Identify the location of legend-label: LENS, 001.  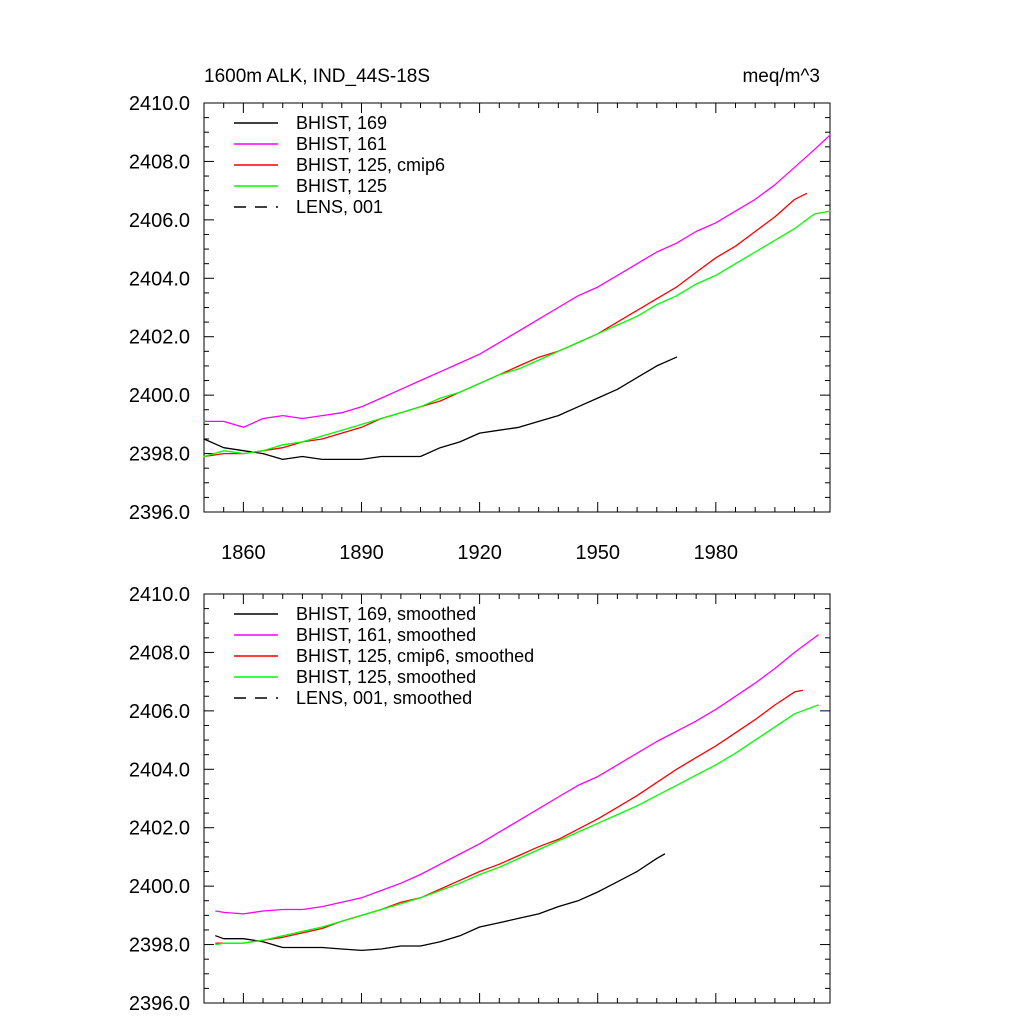
(339, 207).